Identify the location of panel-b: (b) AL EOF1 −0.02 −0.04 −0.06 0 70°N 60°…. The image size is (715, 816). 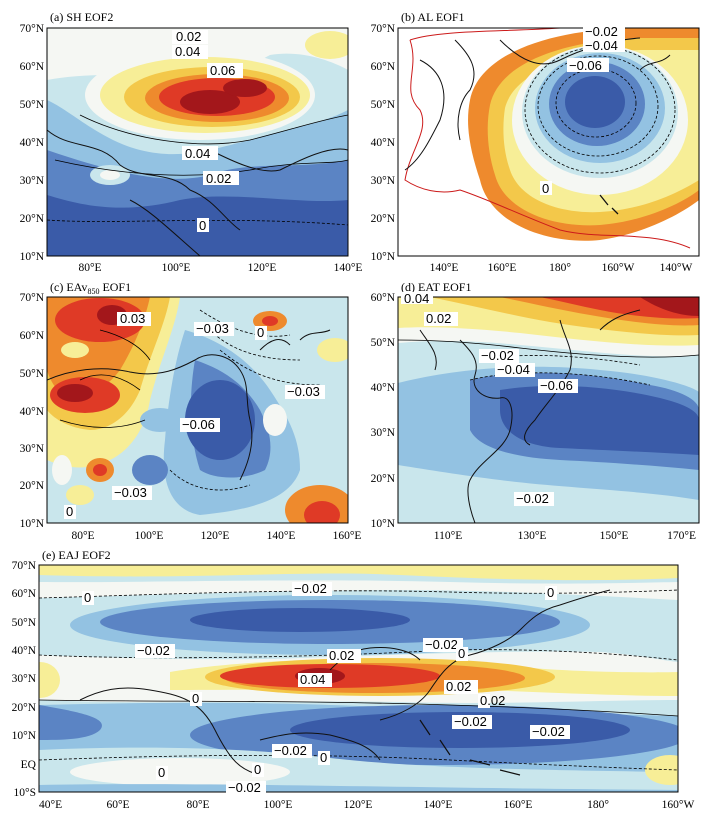
(535, 142).